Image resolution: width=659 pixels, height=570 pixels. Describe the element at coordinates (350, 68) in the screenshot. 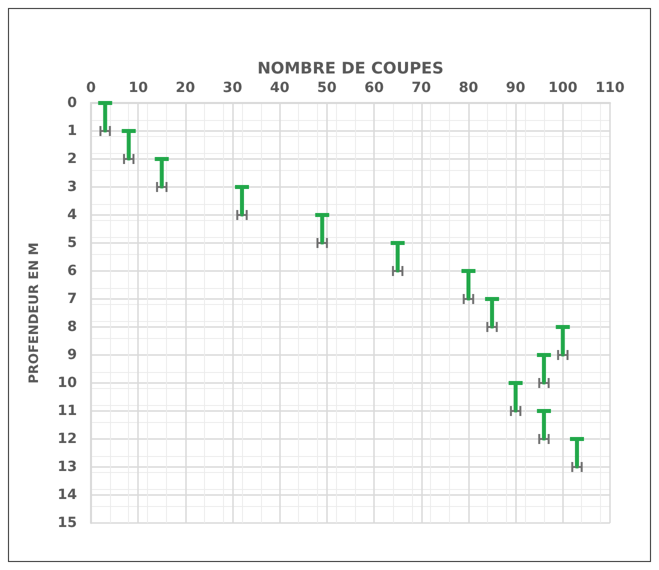

I see `x-axis-title: NOMBRE DE COUPES` at that location.